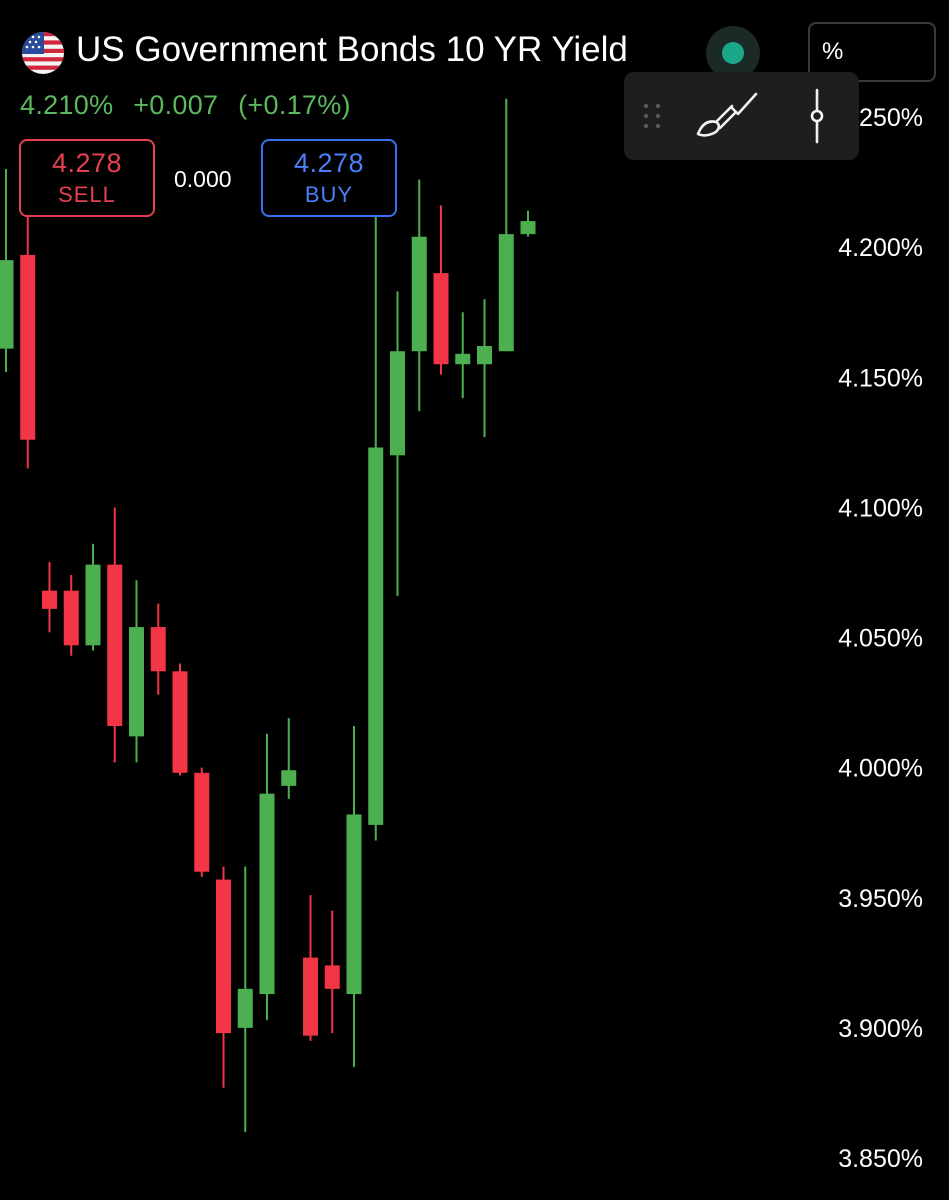 This screenshot has height=1200, width=949. What do you see at coordinates (203, 179) in the screenshot?
I see `spread-value: 0.000` at bounding box center [203, 179].